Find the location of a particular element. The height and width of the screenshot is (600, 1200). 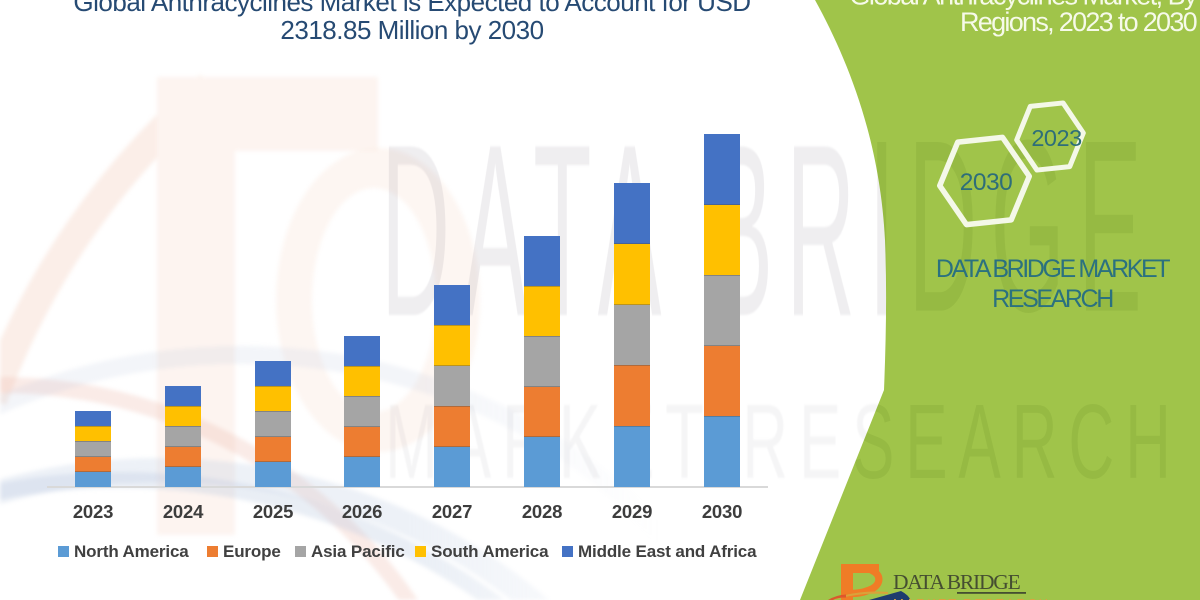

svg-text: 2030 is located at coordinates (986, 182).